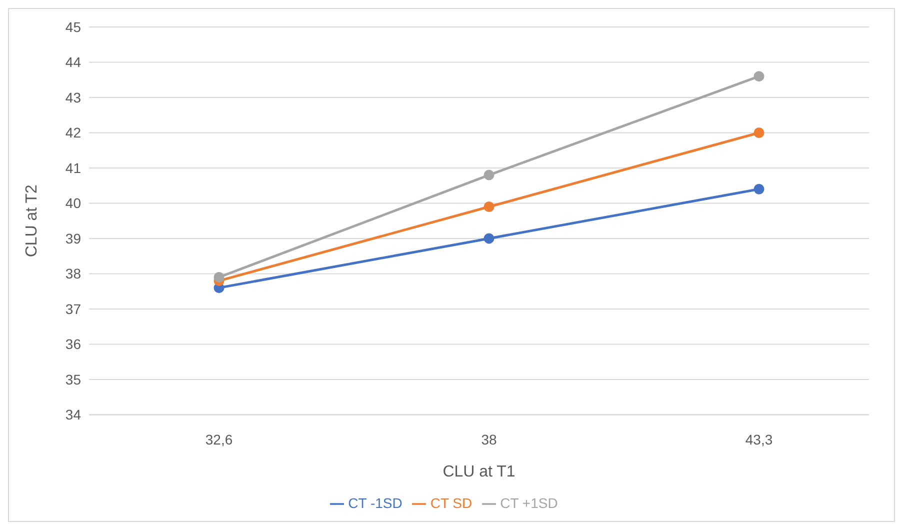  Describe the element at coordinates (73, 344) in the screenshot. I see `y-tick-label: 36` at that location.